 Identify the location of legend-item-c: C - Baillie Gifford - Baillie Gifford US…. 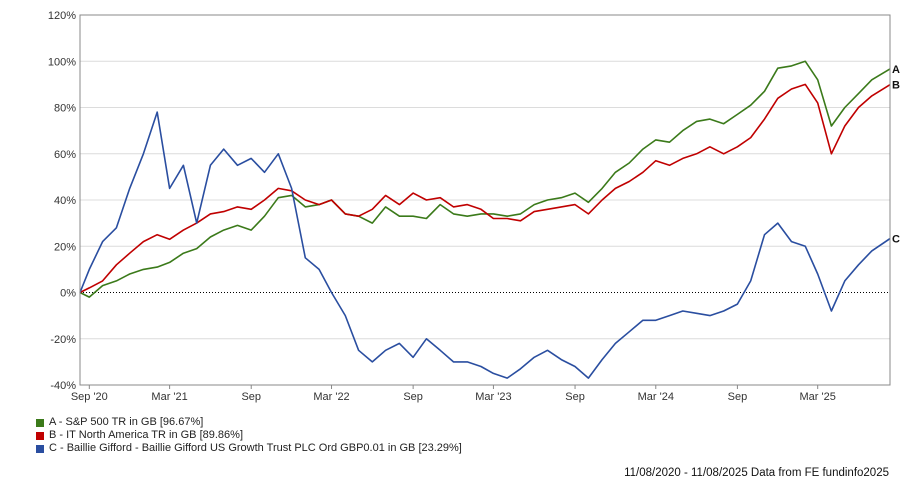
(249, 448).